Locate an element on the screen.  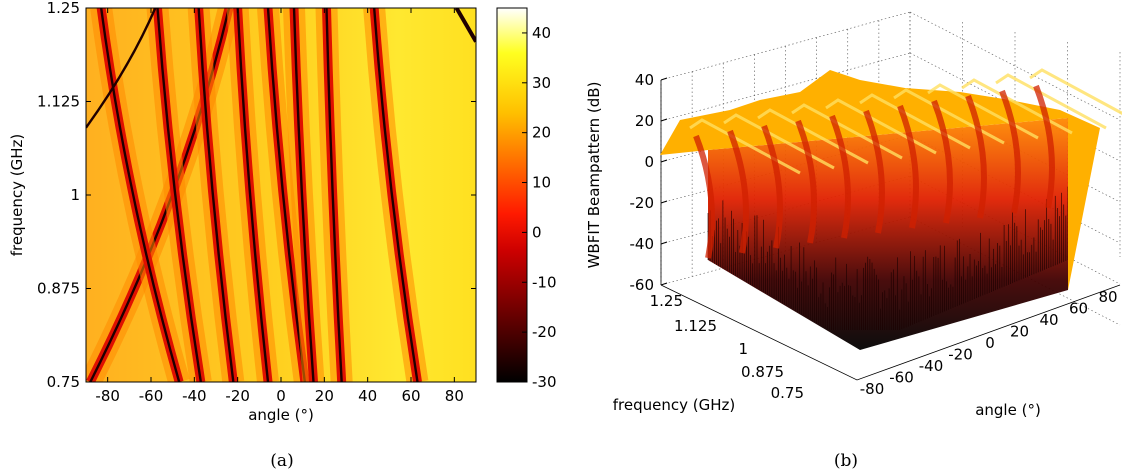
colorbar: -30 -20 -10 0 10 20 30 40 is located at coordinates (526, 199).